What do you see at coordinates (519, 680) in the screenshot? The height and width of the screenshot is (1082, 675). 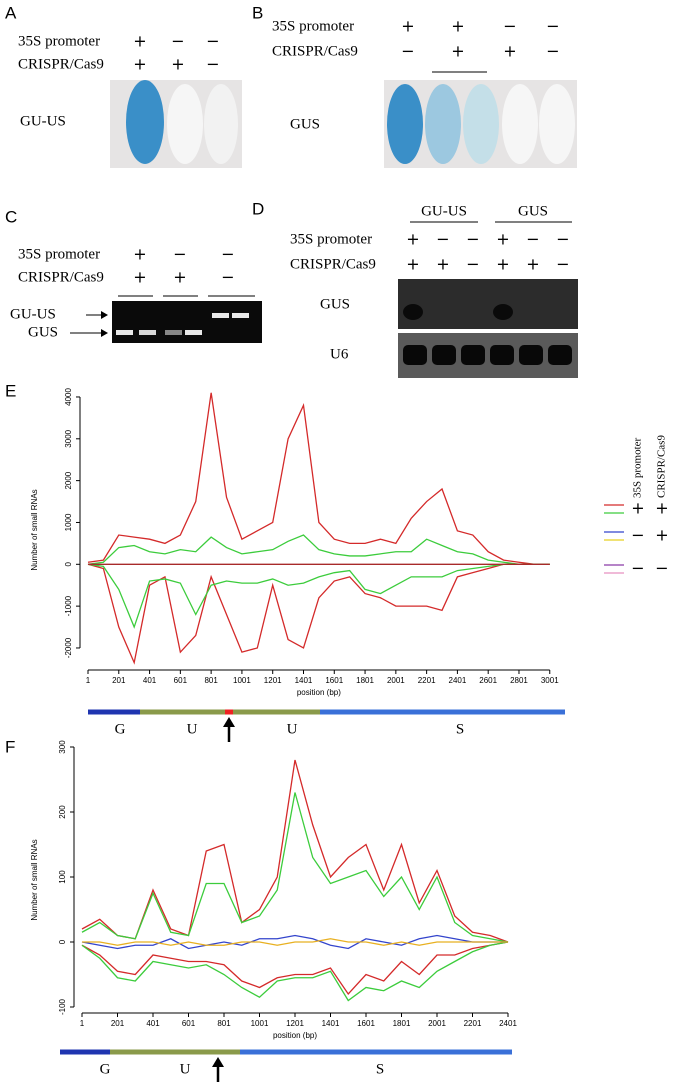 I see `x-tick-label: 2801` at bounding box center [519, 680].